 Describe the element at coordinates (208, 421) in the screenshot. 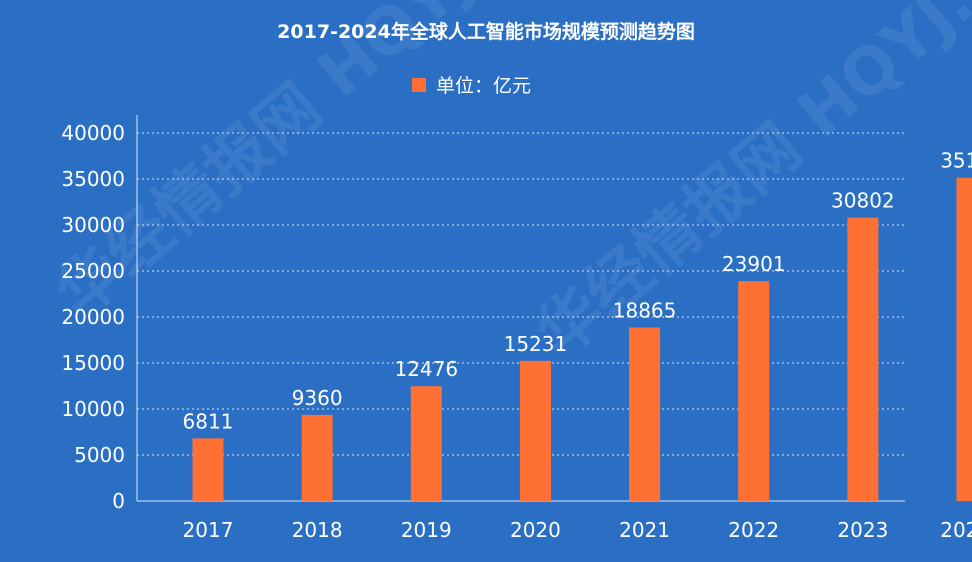

I see `data-label-2017: 6811` at that location.